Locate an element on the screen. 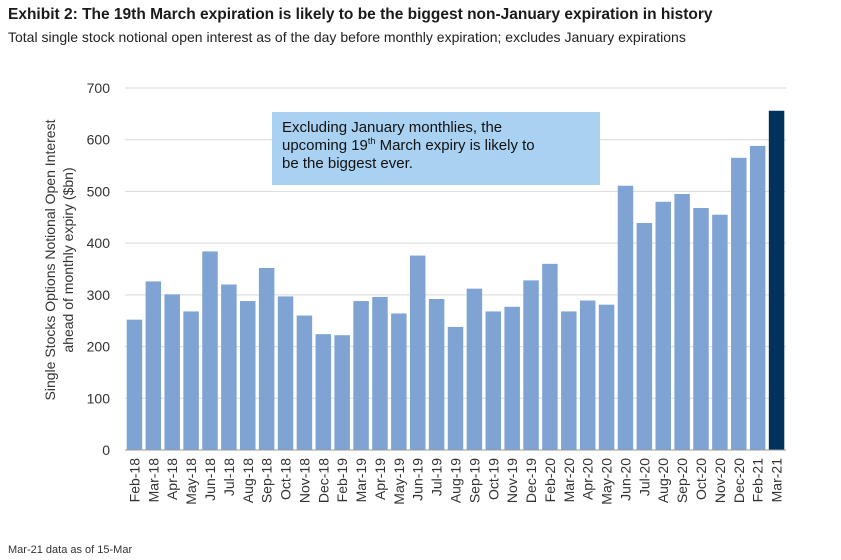 The width and height of the screenshot is (841, 560). x-tick-label: May-18 is located at coordinates (191, 481).